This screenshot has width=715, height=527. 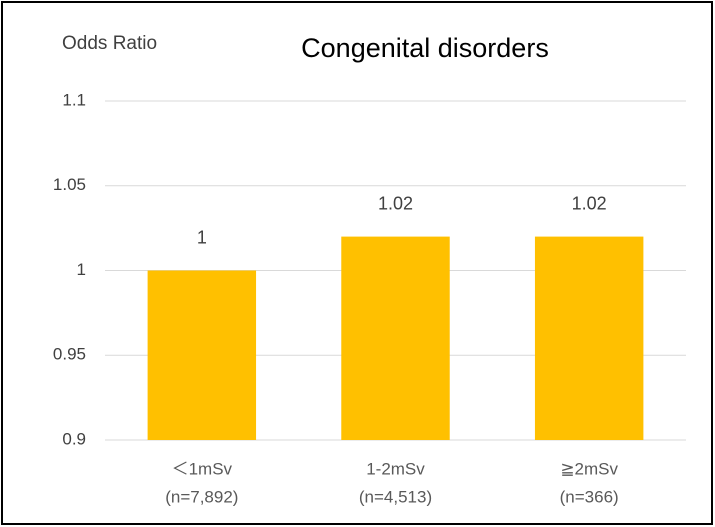 What do you see at coordinates (74, 99) in the screenshot?
I see `y-tick-label: 1.1` at bounding box center [74, 99].